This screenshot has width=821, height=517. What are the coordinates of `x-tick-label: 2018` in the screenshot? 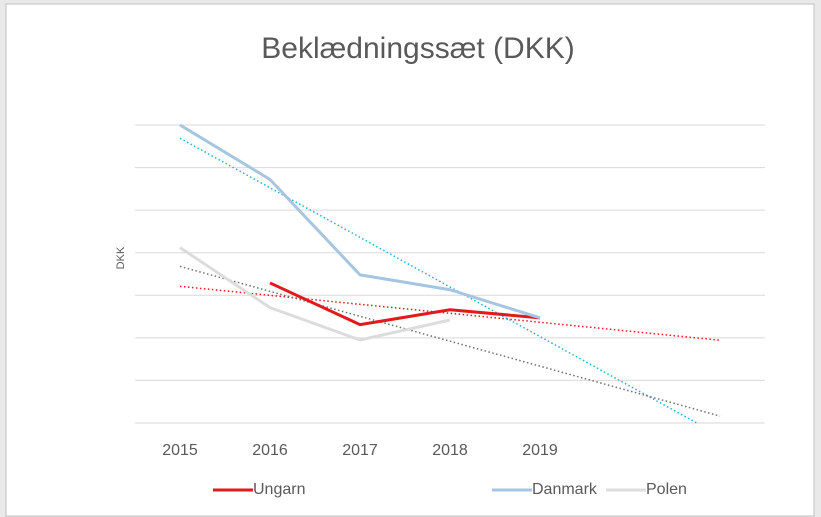 It's located at (450, 450).